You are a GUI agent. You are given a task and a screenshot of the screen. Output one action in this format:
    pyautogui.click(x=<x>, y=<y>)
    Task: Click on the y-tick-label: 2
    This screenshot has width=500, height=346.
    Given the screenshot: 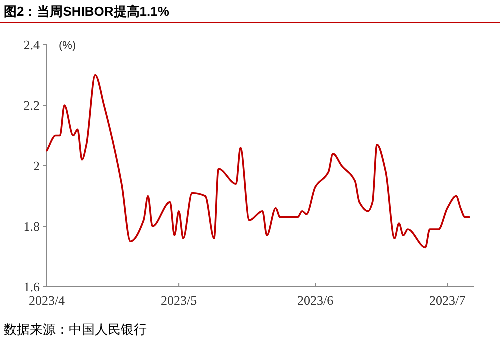 What is the action you would take?
    pyautogui.click(x=37, y=166)
    